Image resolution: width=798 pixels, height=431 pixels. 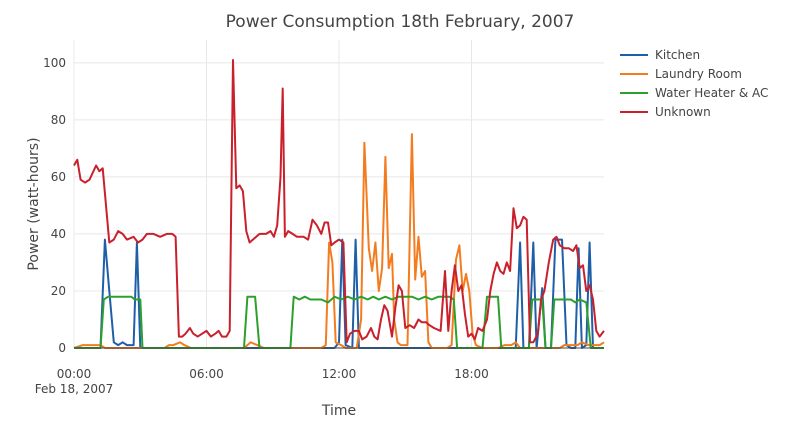 What do you see at coordinates (339, 374) in the screenshot?
I see `x-tick-label-2: 12:00` at bounding box center [339, 374].